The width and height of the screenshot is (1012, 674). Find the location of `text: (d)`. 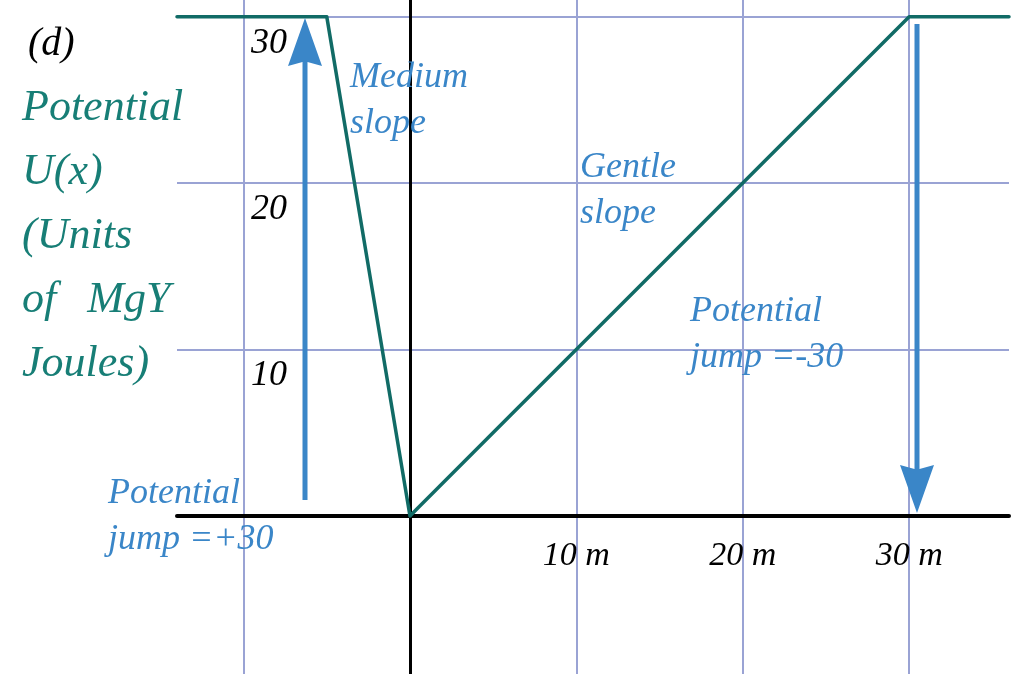

text: (d) is located at coordinates (51, 41).